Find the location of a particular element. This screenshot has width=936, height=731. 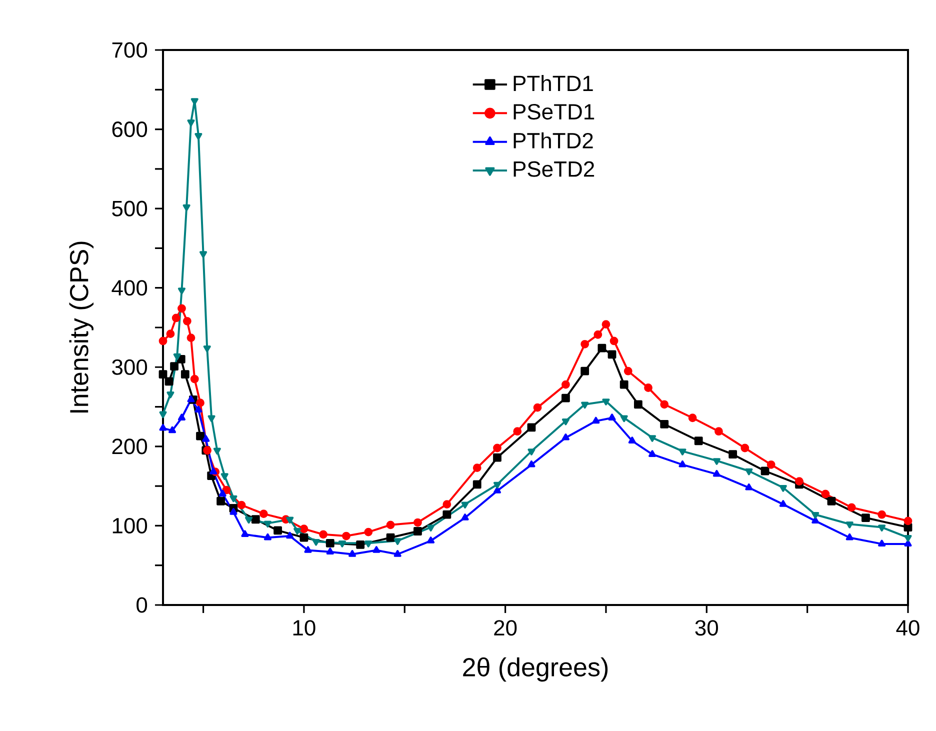

x-axis-title: 2θ (degrees) is located at coordinates (535, 669).